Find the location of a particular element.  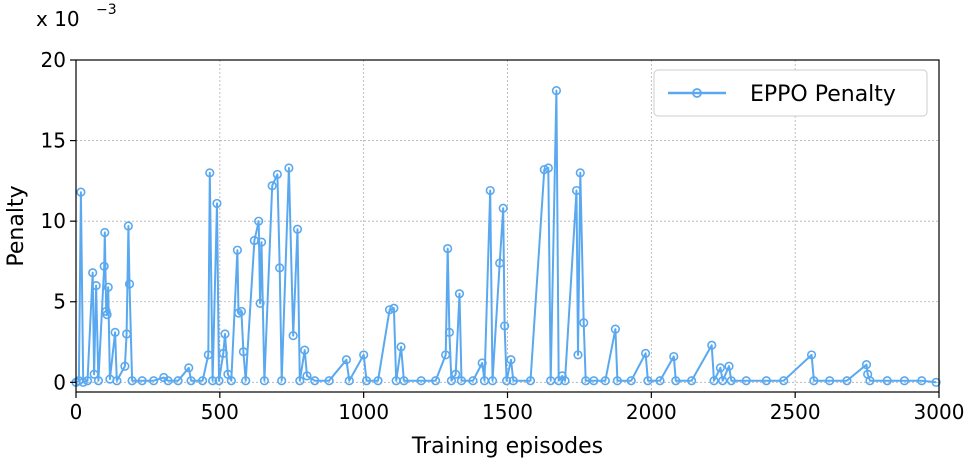

y-tick-label: 5 is located at coordinates (59, 302).